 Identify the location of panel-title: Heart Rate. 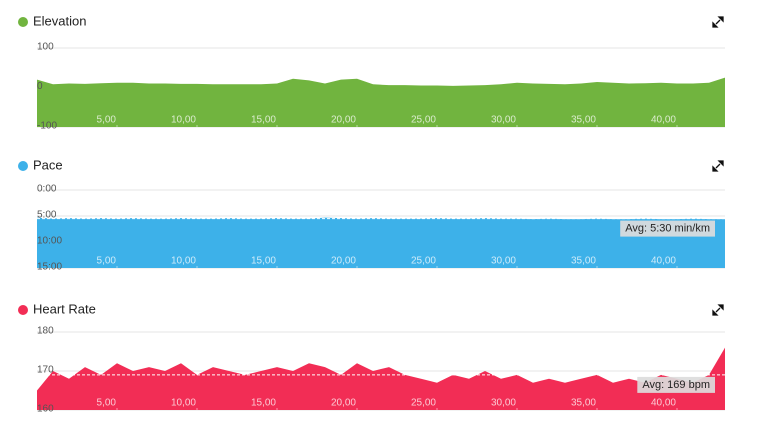
(64, 308).